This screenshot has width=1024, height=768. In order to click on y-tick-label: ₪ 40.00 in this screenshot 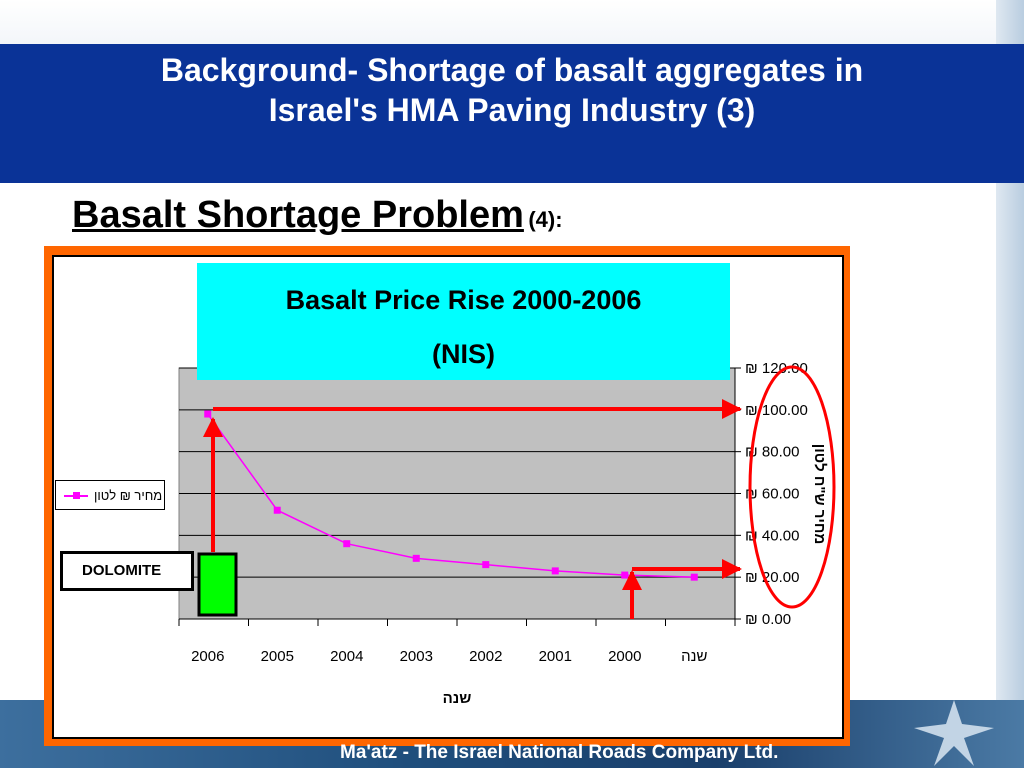, I will do `click(772, 535)`.